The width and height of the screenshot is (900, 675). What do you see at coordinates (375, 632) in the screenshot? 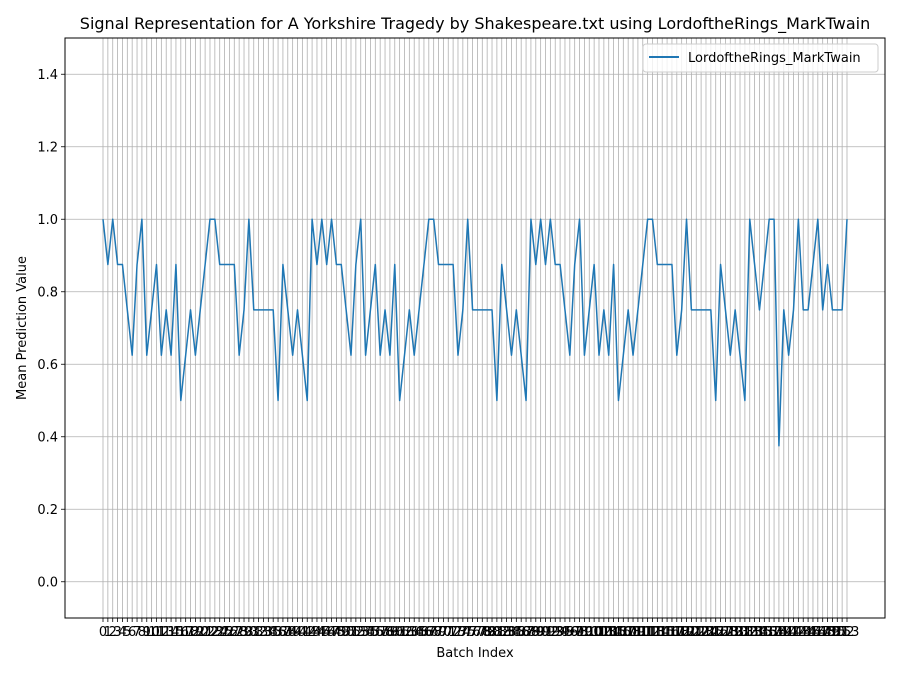
I see `x-tick-label: 56` at bounding box center [375, 632].